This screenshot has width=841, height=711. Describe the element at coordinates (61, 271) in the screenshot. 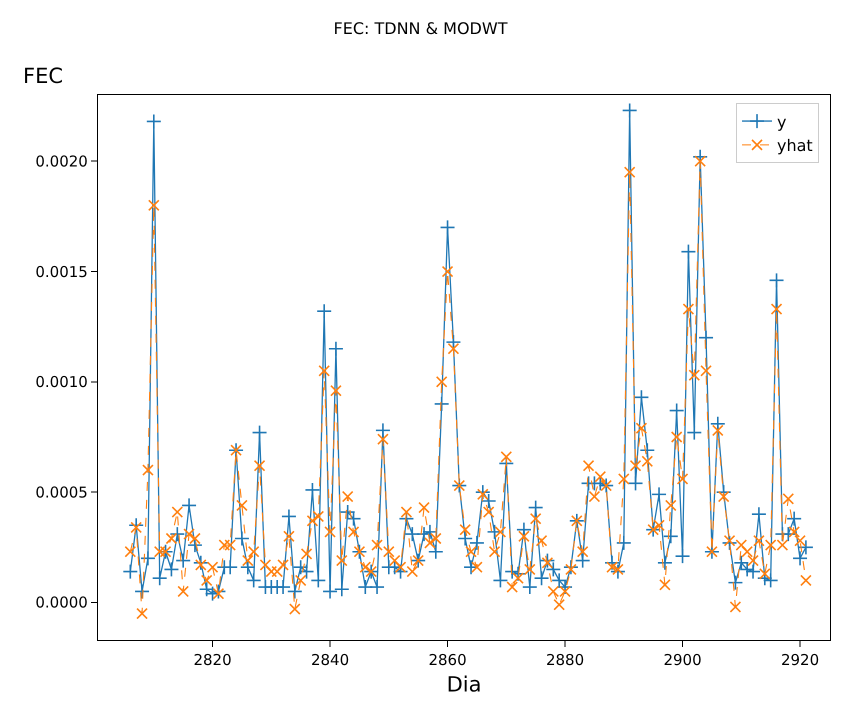

I see `y-tick-label: 0.0015` at that location.